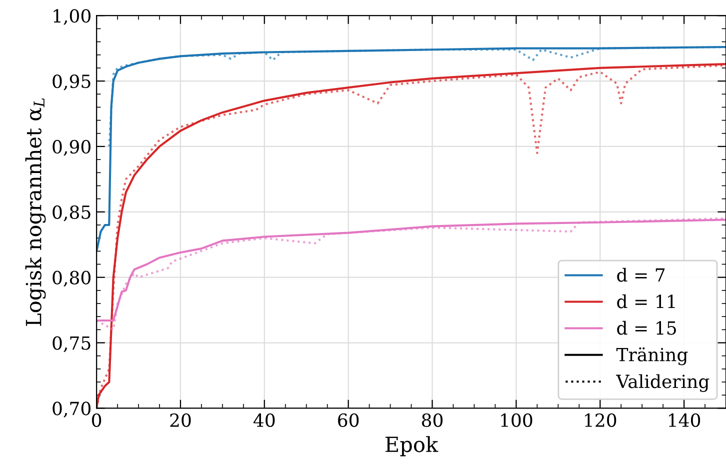 The width and height of the screenshot is (726, 473). I want to click on x-tick-label: 80, so click(432, 420).